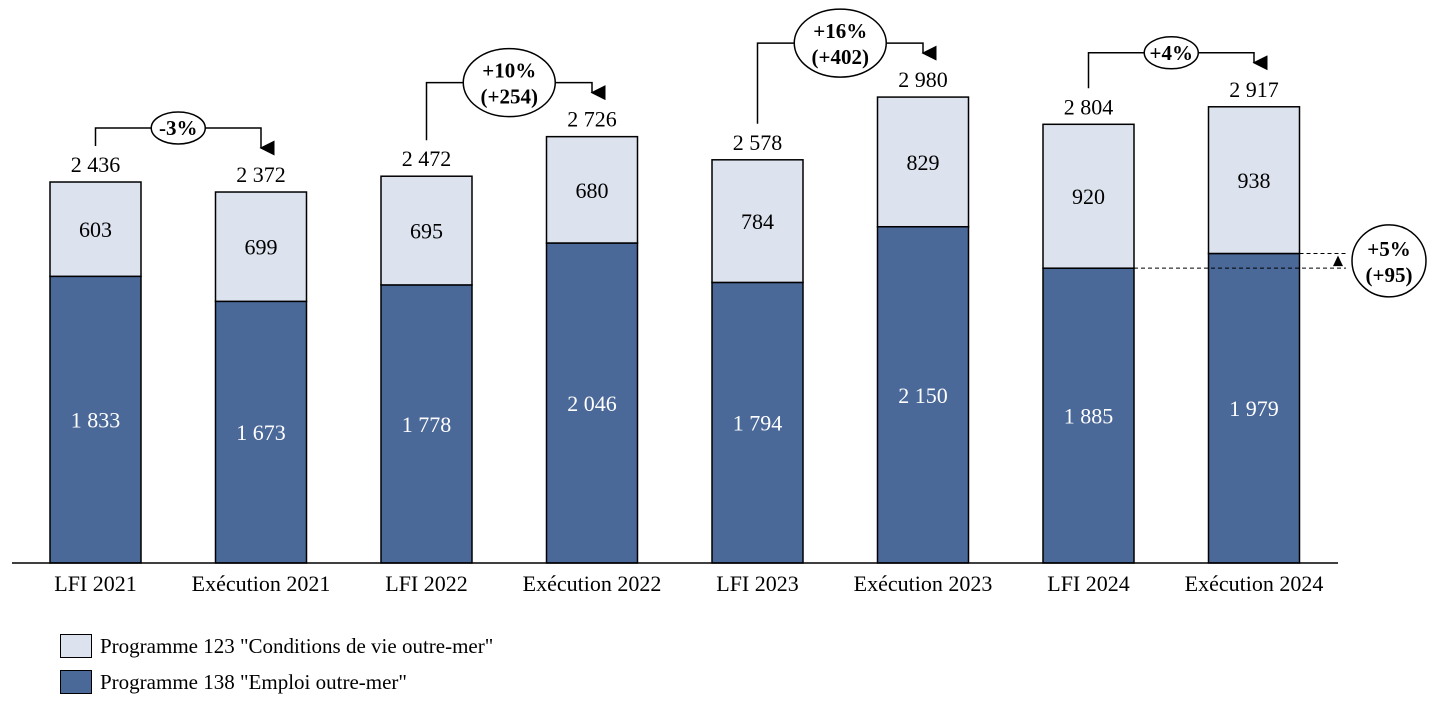  Describe the element at coordinates (1388, 249) in the screenshot. I see `programme-138-variation-label-0: +5%` at that location.